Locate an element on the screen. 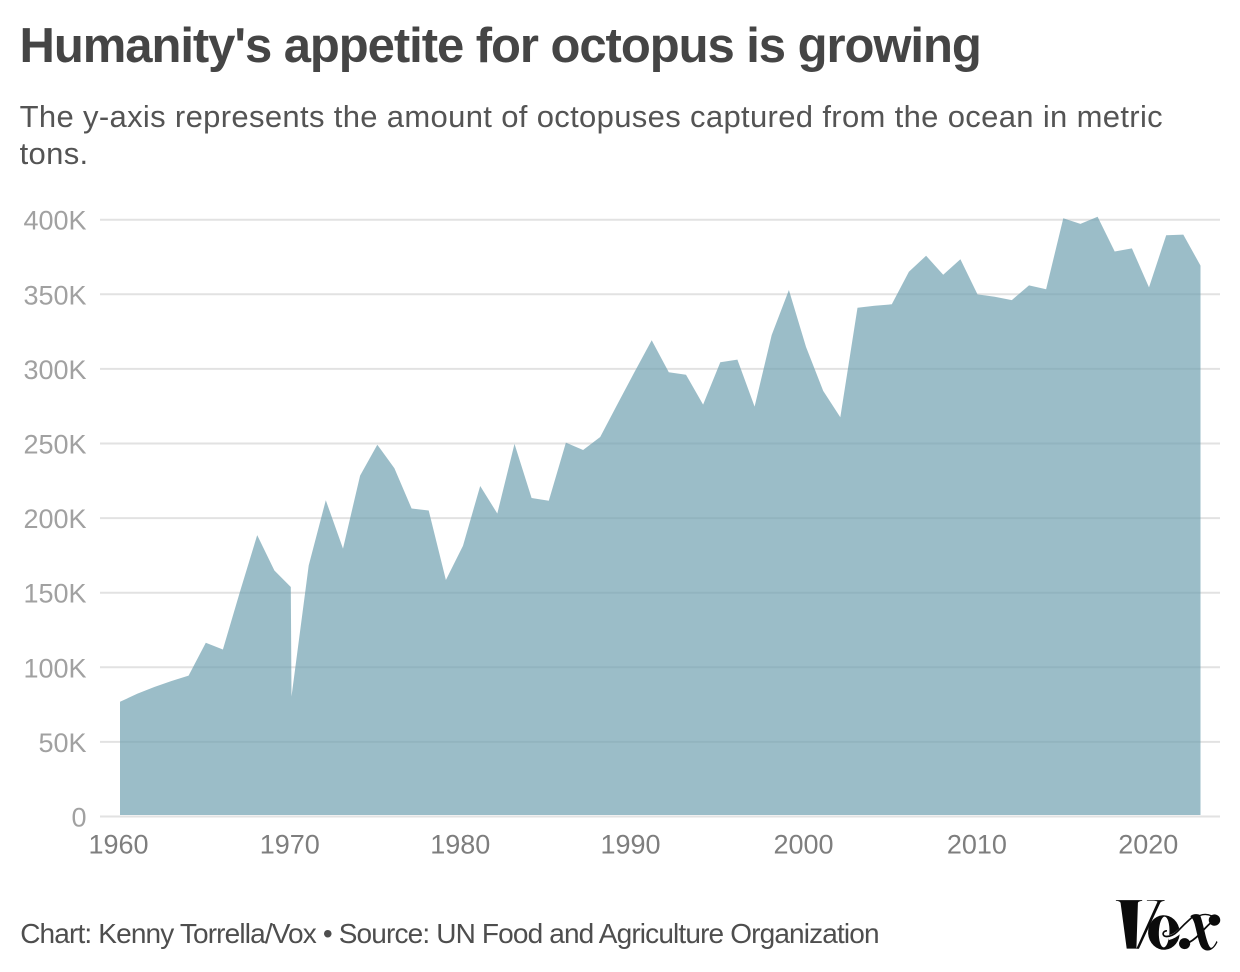 Image resolution: width=1240 pixels, height=972 pixels. svg-text: 1970 is located at coordinates (290, 845).